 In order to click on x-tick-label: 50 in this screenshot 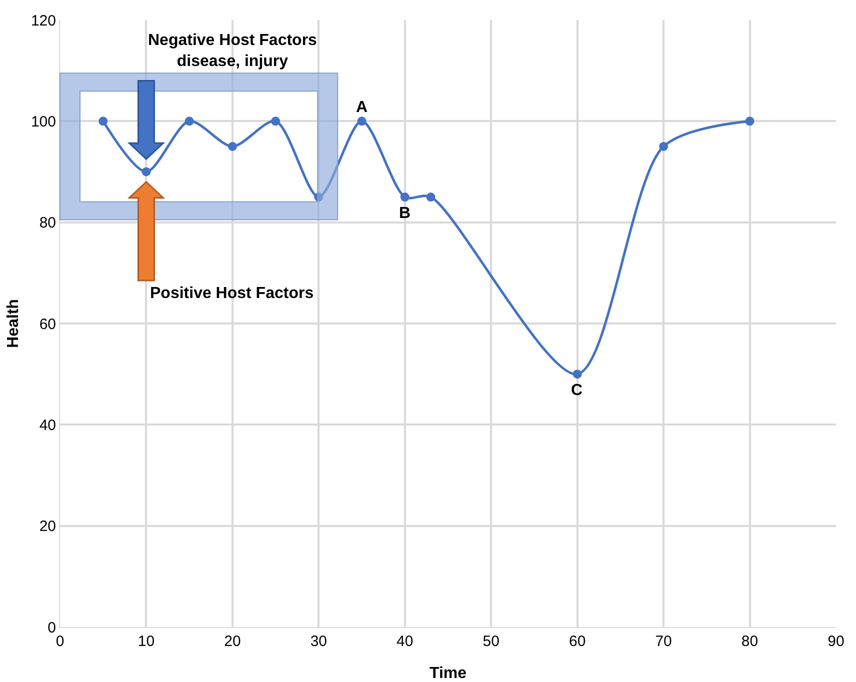, I will do `click(491, 641)`.